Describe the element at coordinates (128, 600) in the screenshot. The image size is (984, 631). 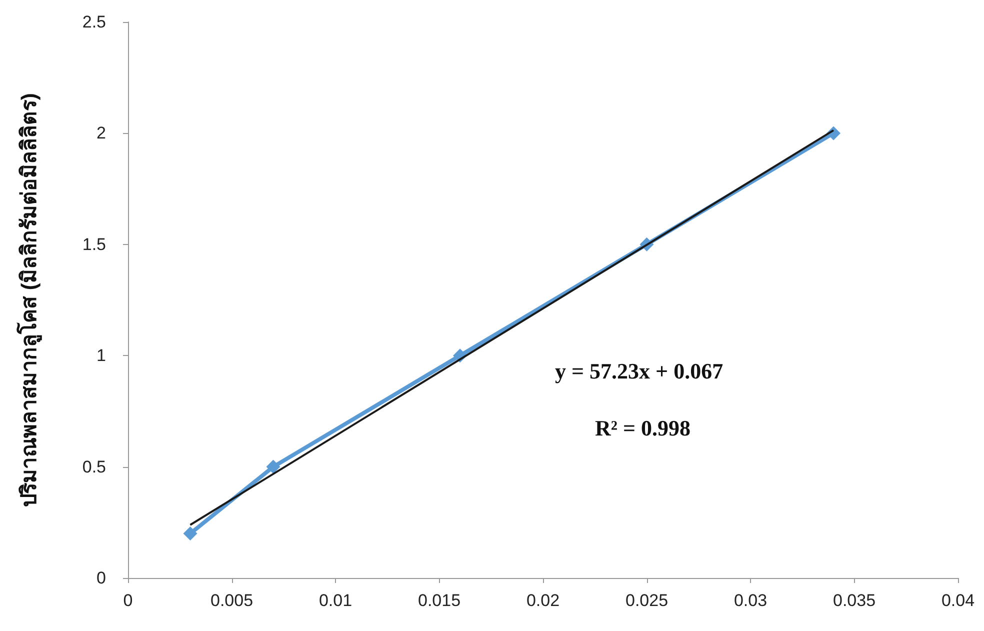
I see `x-tick-label: 0` at that location.